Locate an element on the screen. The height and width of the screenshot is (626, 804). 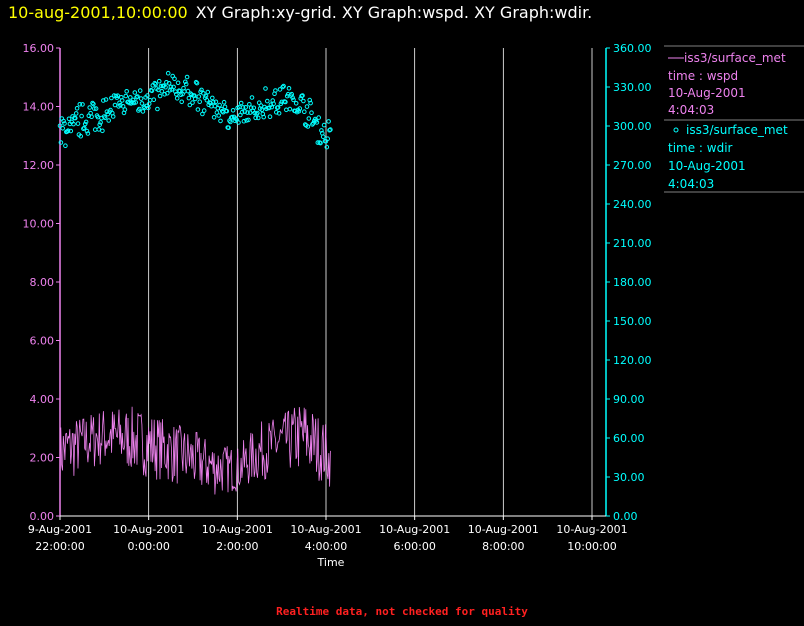
right-tick-label: 150.00 is located at coordinates (632, 321).